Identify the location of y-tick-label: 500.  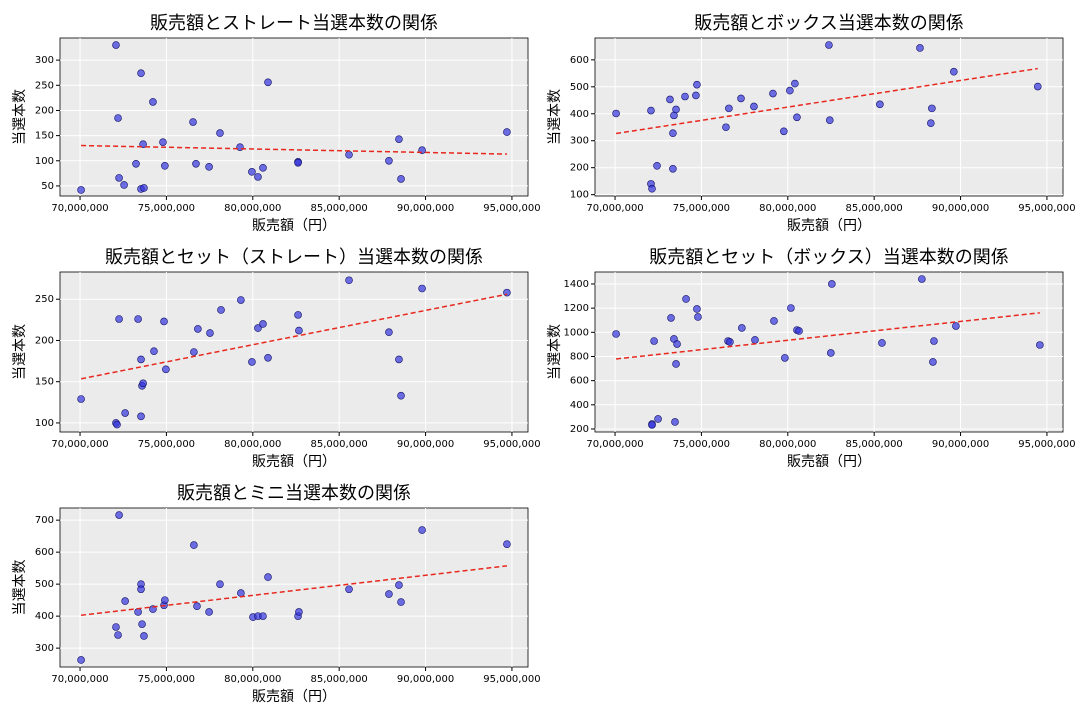
(579, 87).